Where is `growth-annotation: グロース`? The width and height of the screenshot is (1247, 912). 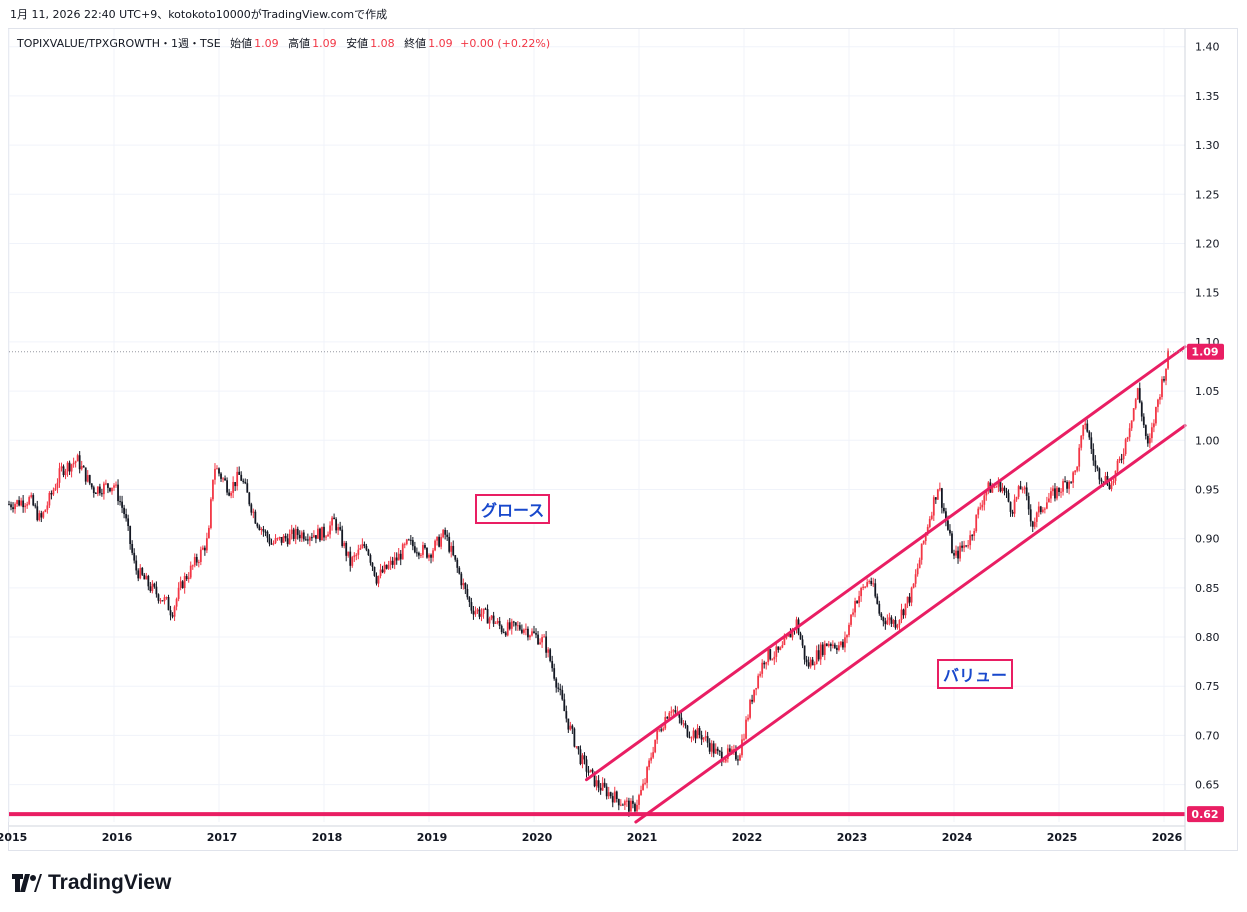 growth-annotation: グロース is located at coordinates (513, 509).